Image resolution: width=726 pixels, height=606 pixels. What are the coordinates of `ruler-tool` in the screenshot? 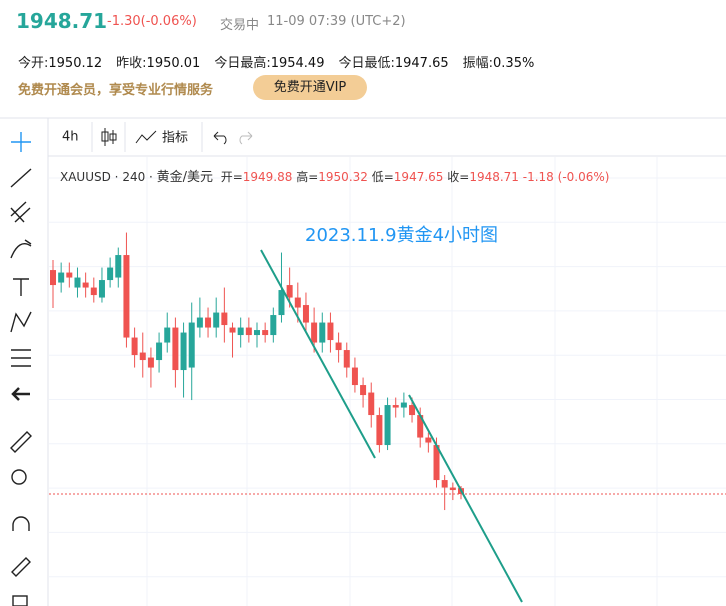 It's located at (21, 442).